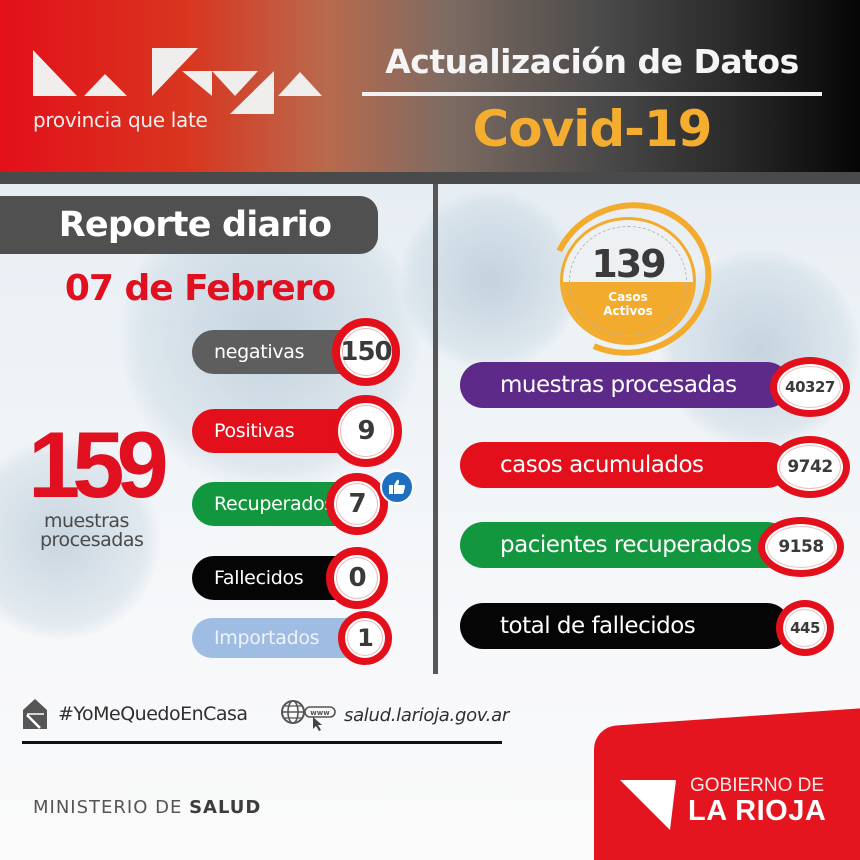 This screenshot has height=860, width=860. Describe the element at coordinates (598, 626) in the screenshot. I see `total-label: total de fallecidos` at that location.